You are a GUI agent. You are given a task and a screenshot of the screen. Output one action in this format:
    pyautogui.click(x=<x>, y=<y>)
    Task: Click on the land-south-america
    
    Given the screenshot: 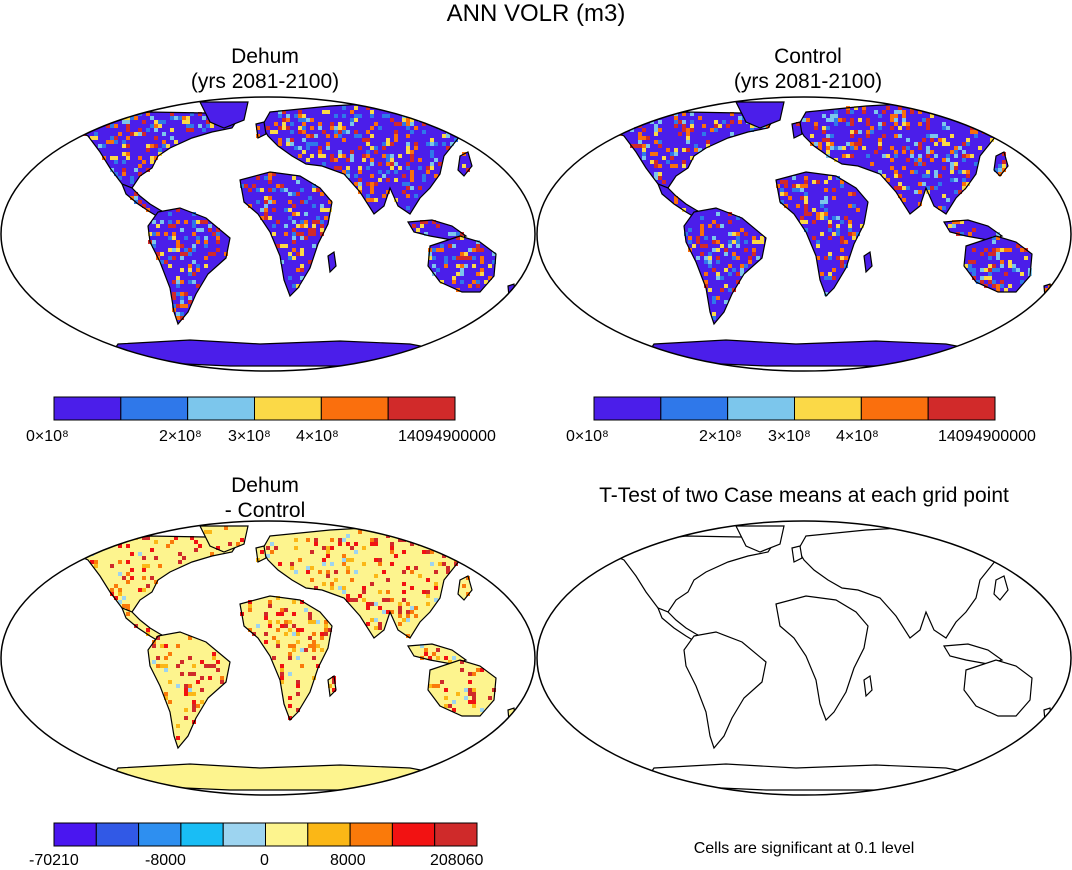 What is the action you would take?
    pyautogui.click(x=725, y=690)
    